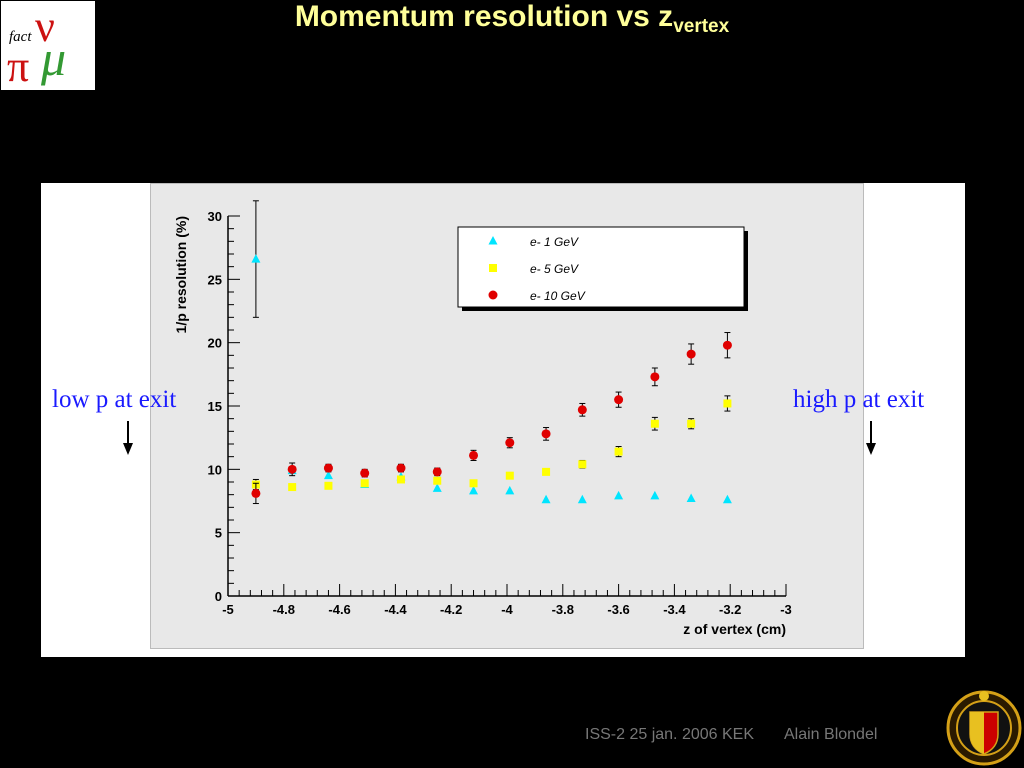 The width and height of the screenshot is (1024, 768). Describe the element at coordinates (284, 609) in the screenshot. I see `x-tick-label: -4.8` at that location.